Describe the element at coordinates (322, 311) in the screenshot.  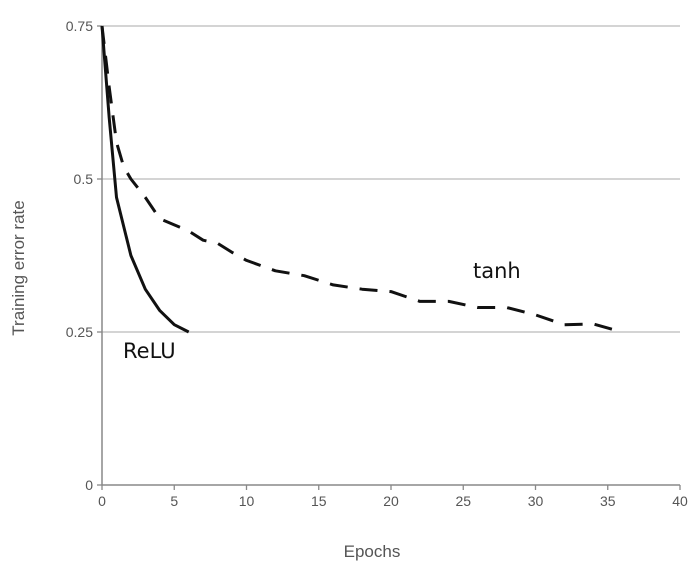
I see `series-labels: ReLU tanh` at that location.